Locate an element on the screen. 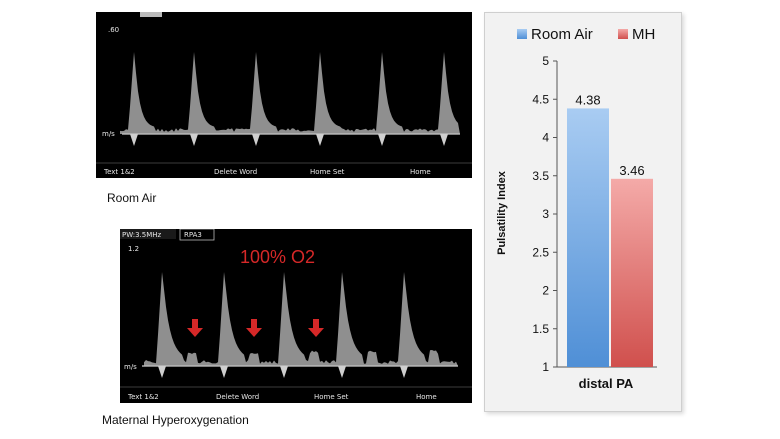  y-axis-label: Pulsatility Index is located at coordinates (502, 212).